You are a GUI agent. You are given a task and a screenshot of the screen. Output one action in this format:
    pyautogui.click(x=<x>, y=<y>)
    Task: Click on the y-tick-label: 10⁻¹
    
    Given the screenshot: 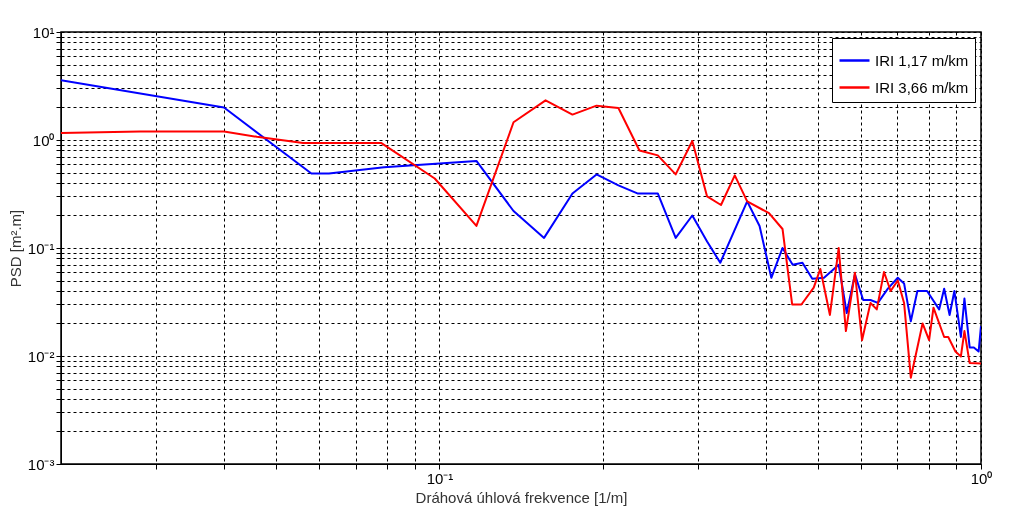 What is the action you would take?
    pyautogui.click(x=41, y=248)
    